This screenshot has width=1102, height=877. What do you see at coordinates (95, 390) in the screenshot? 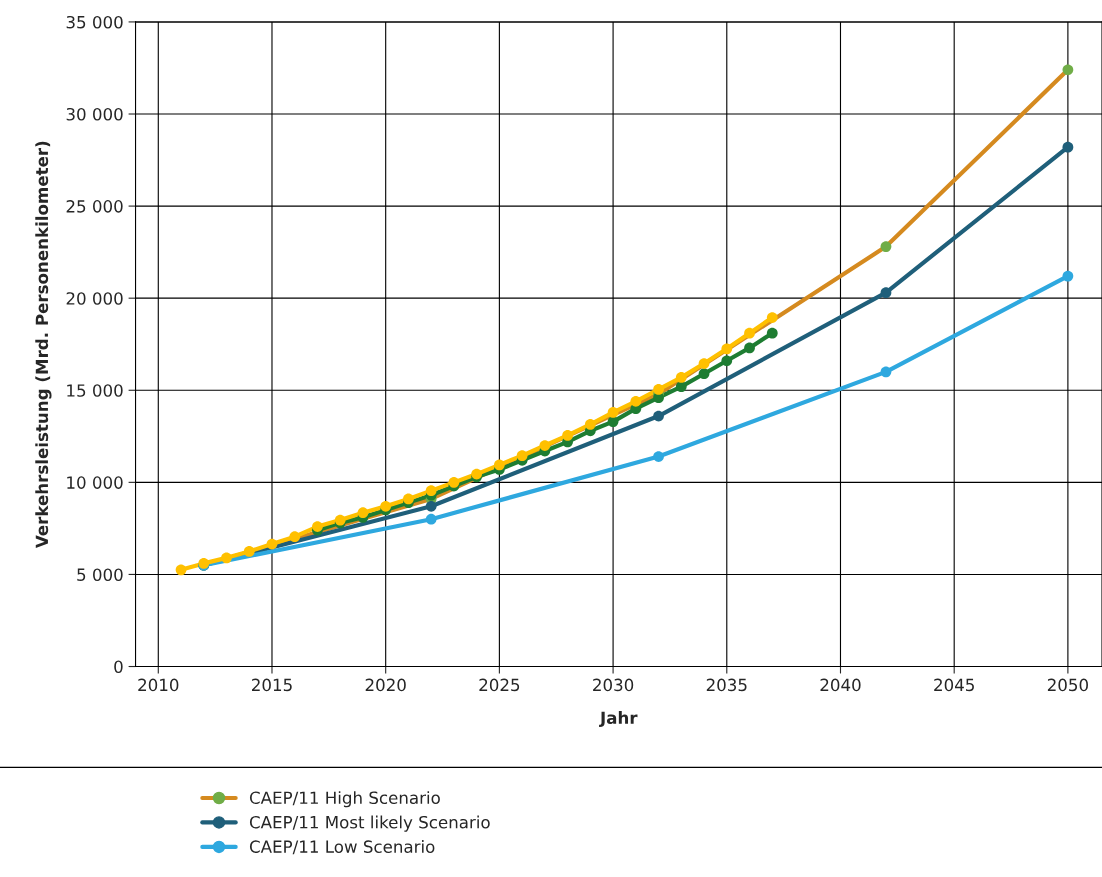
I see `y-tick-label: 15 000` at bounding box center [95, 390].